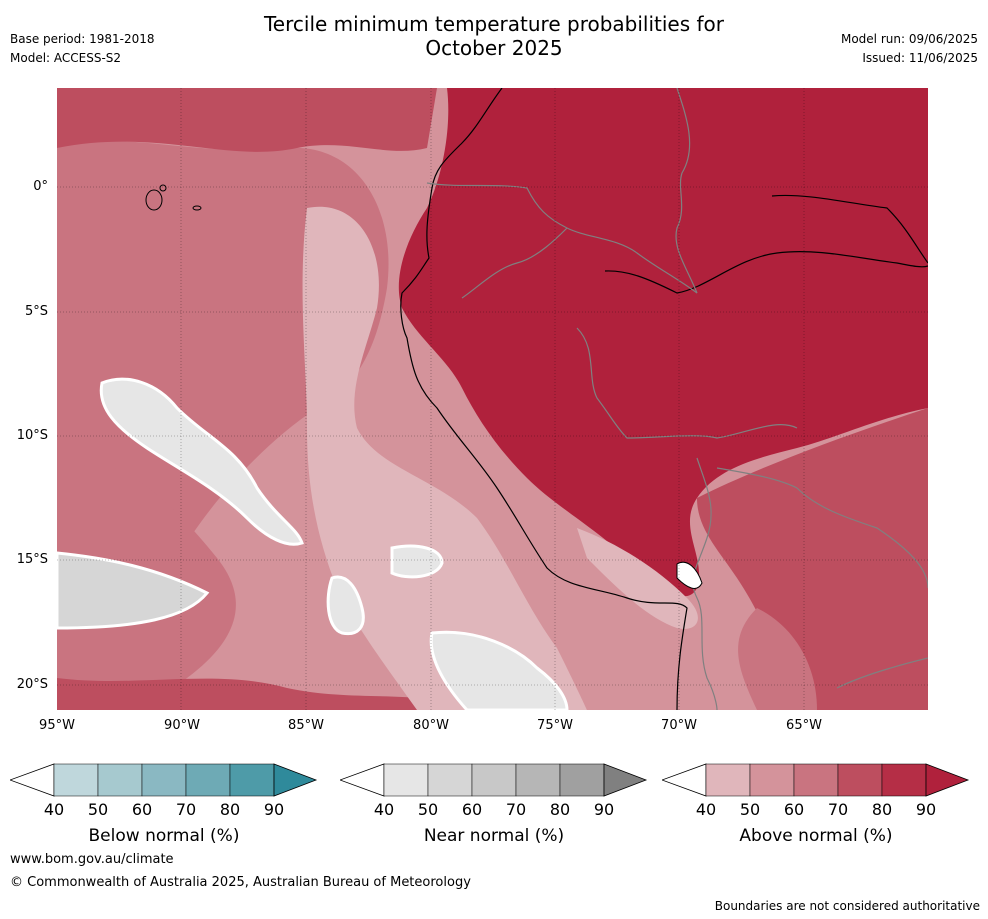 The height and width of the screenshot is (919, 988). I want to click on longitude-label: 80°W, so click(431, 725).